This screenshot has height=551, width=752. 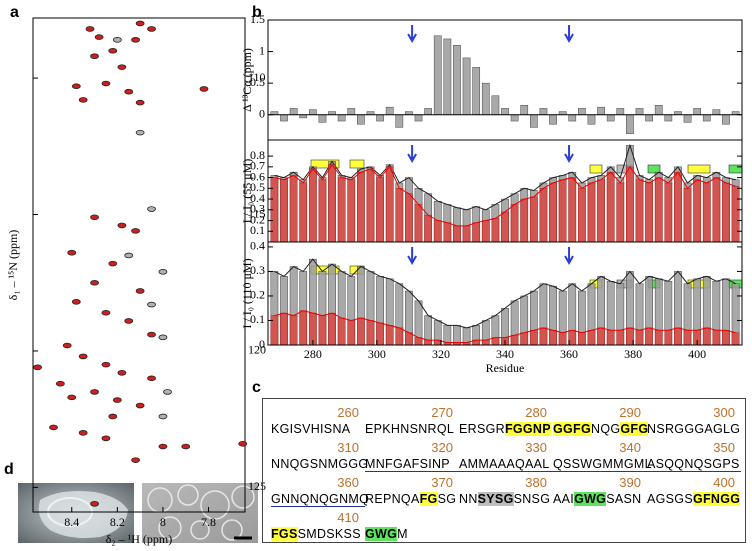 I want to click on sequence-block: FGSSMDSKSS, so click(x=316, y=534).